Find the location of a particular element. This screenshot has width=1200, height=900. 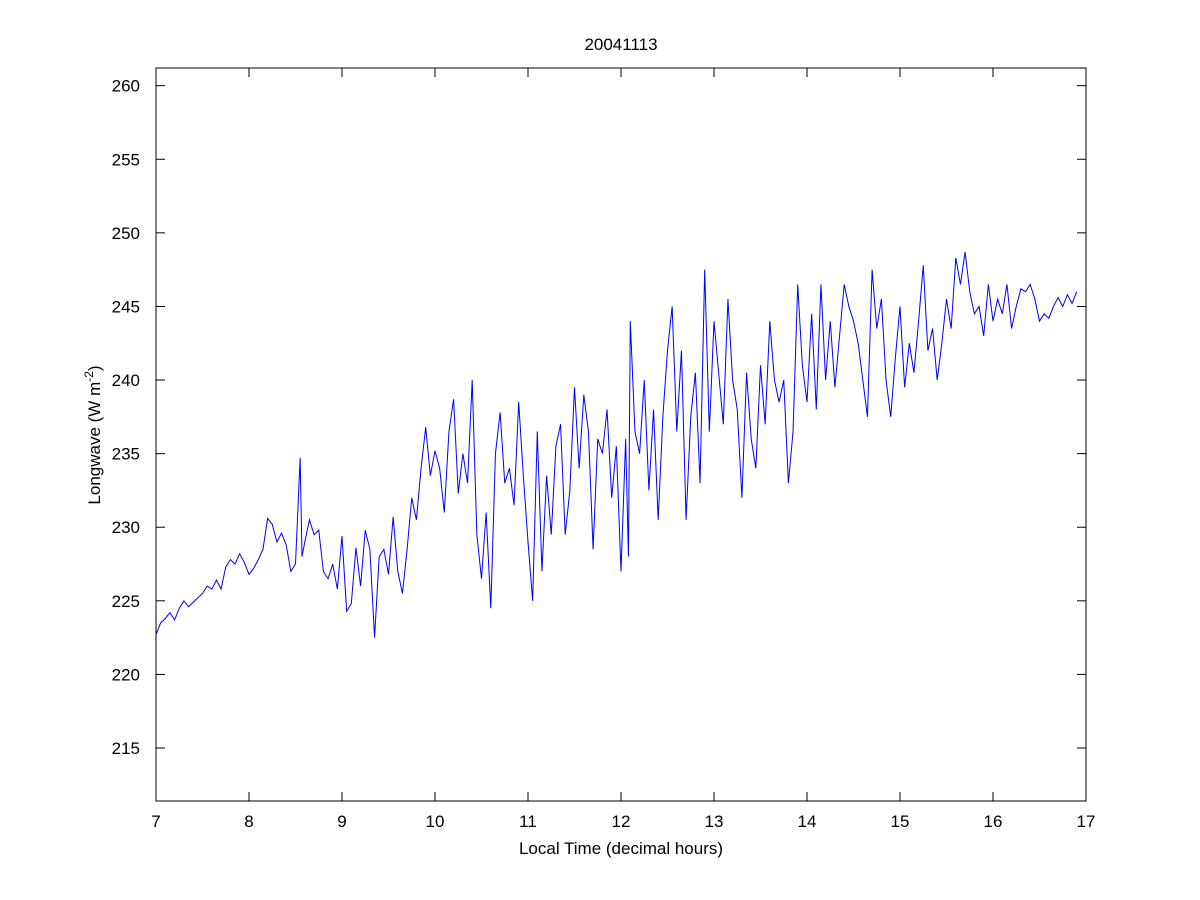

y-tick-label: 245 is located at coordinates (126, 306).